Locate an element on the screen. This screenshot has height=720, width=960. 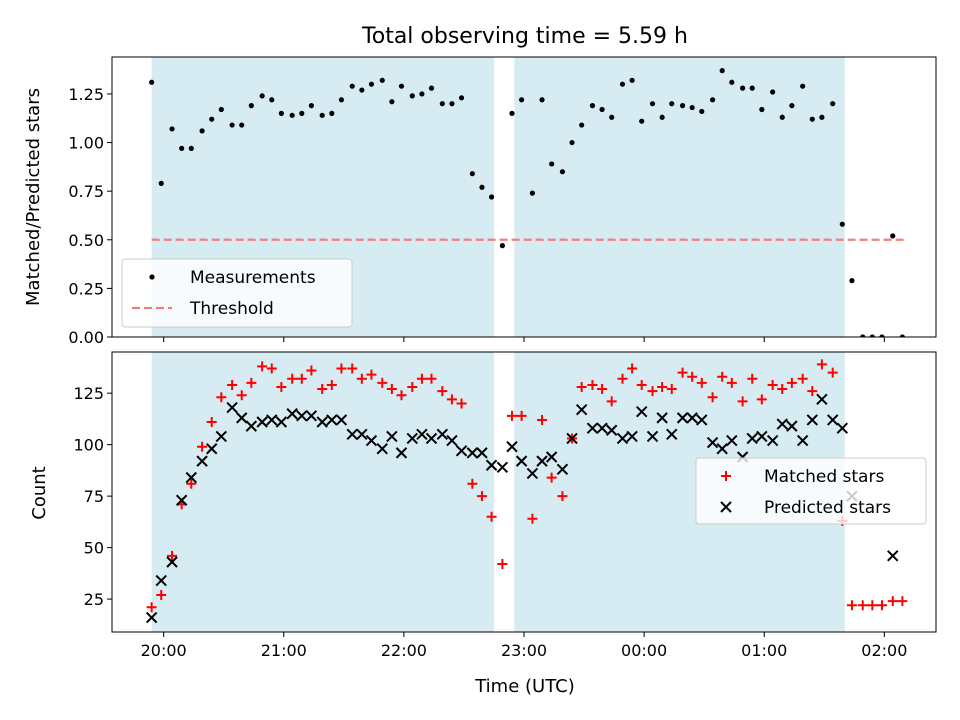
x-tick-label: 20:00 is located at coordinates (164, 650).